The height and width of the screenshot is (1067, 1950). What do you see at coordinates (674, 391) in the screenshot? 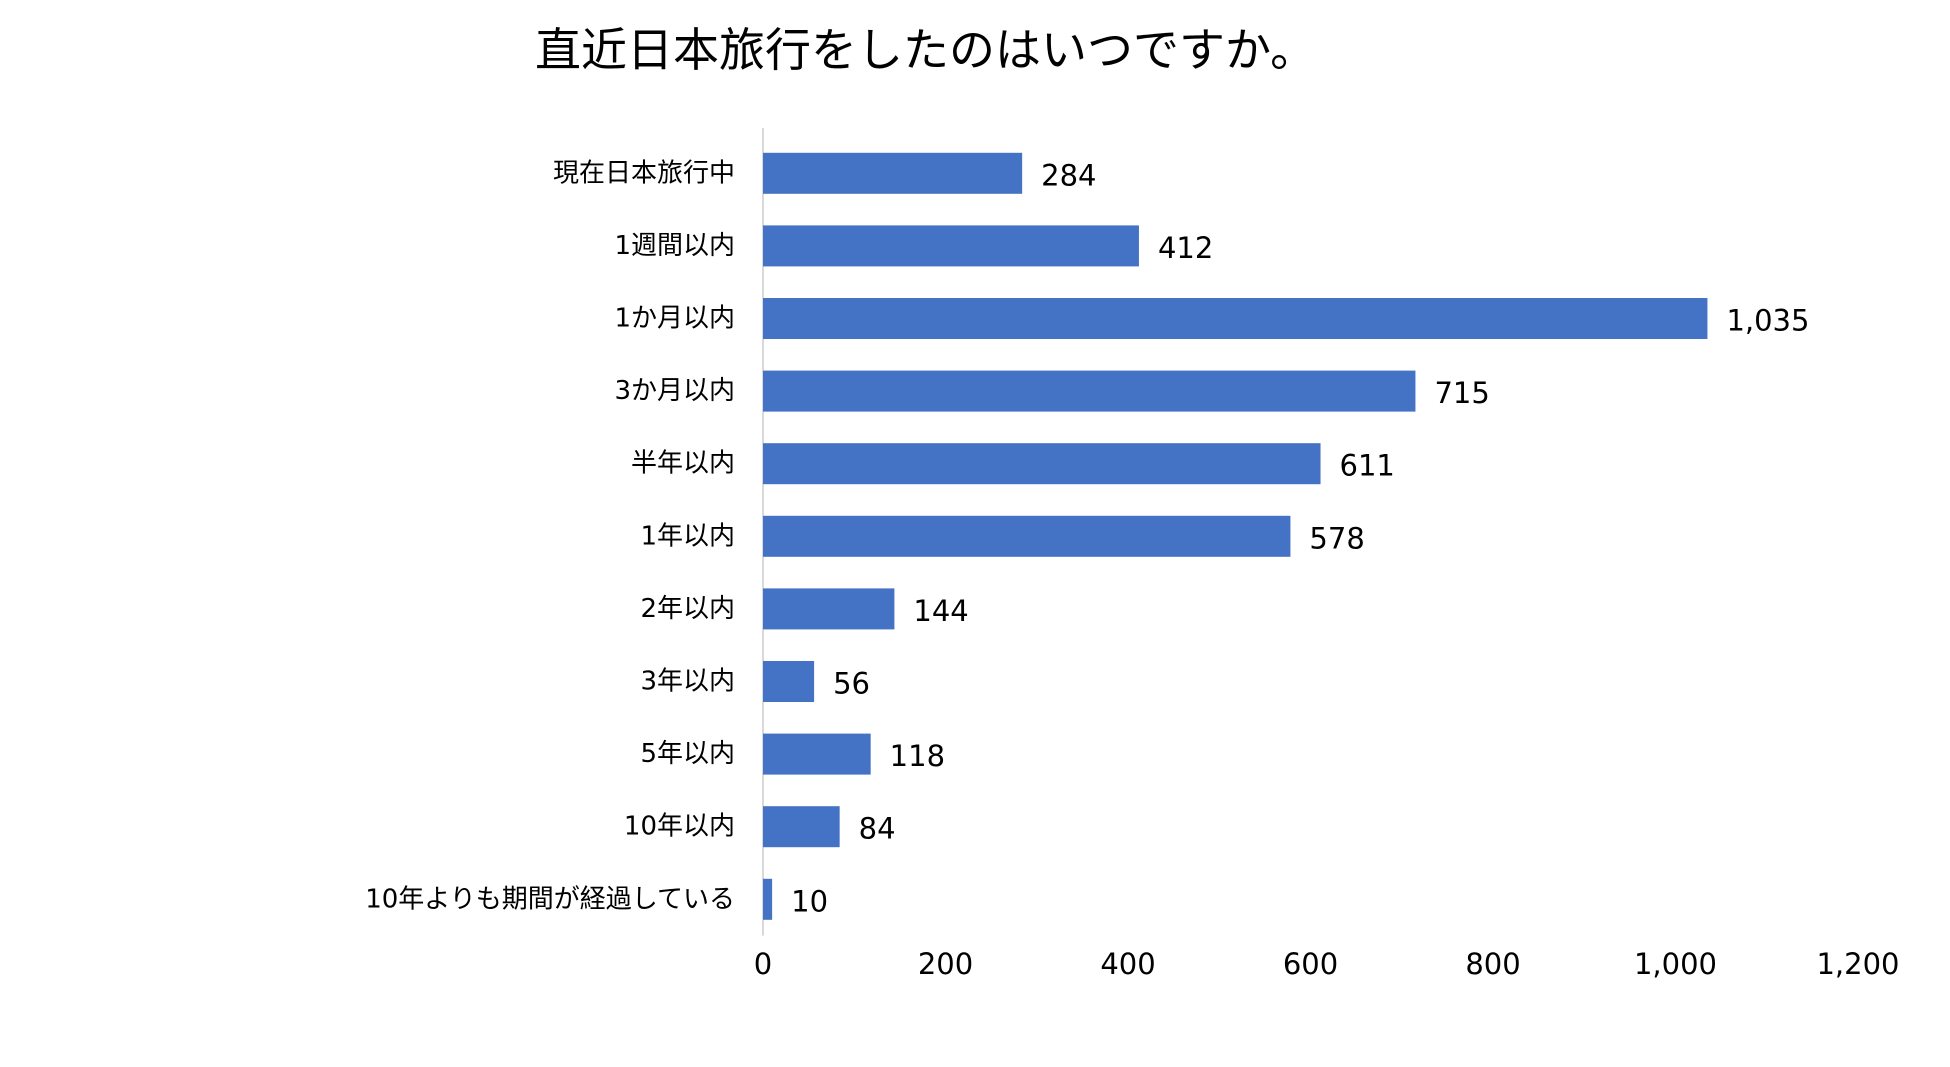
I see `category-label-3: 3か月以内` at bounding box center [674, 391].